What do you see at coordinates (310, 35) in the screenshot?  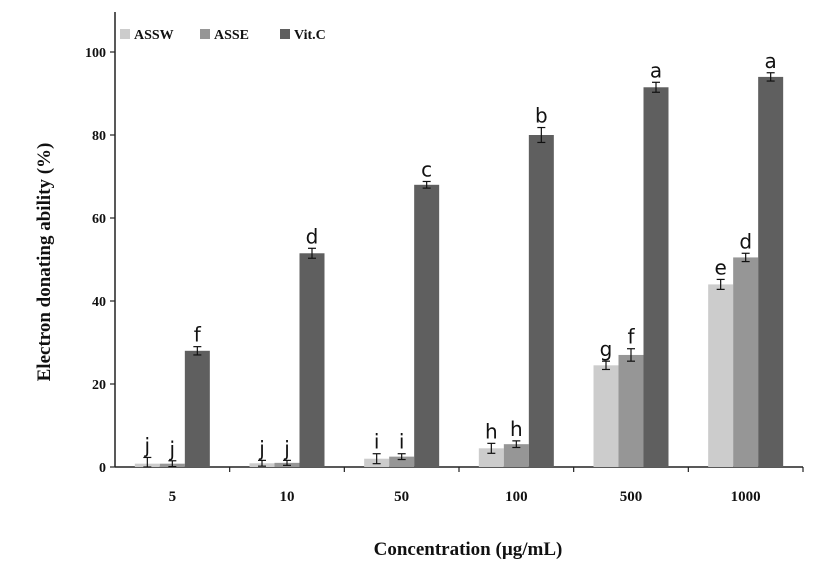 I see `legend-label: Vit.C` at bounding box center [310, 35].